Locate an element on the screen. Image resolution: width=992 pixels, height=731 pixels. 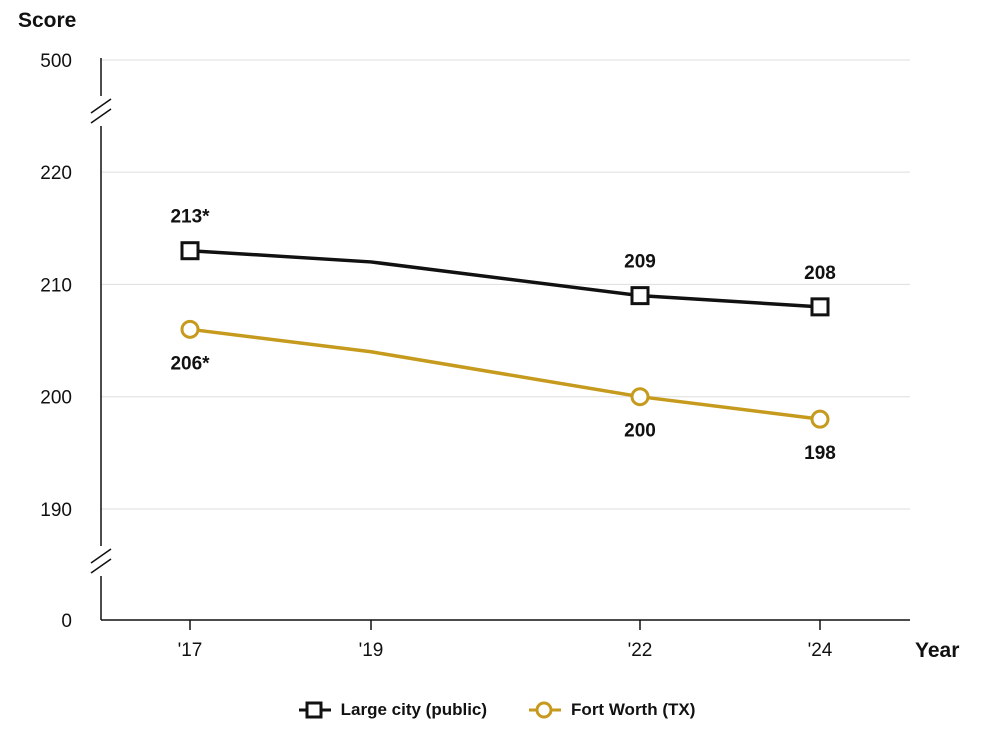
x-tick-label-1: '19 is located at coordinates (371, 650).